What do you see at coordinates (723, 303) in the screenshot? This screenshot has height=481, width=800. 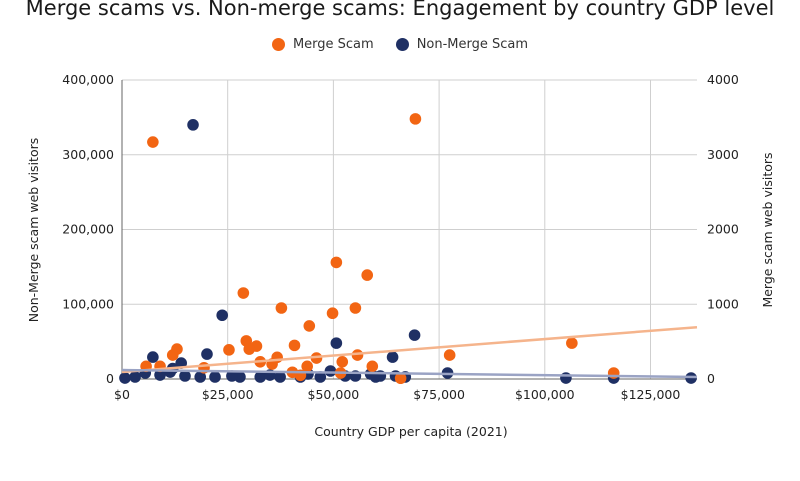 I see `y-tick-label-right: 1000` at bounding box center [723, 303].